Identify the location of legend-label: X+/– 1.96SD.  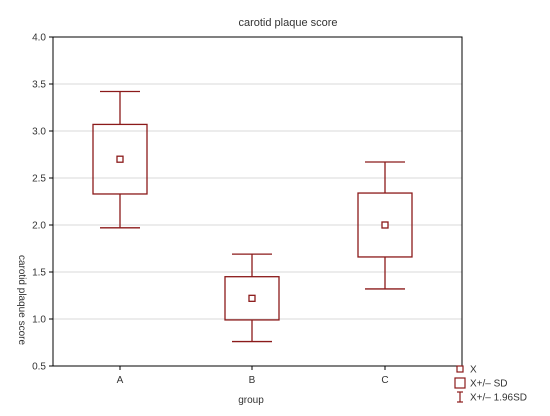
(498, 398).